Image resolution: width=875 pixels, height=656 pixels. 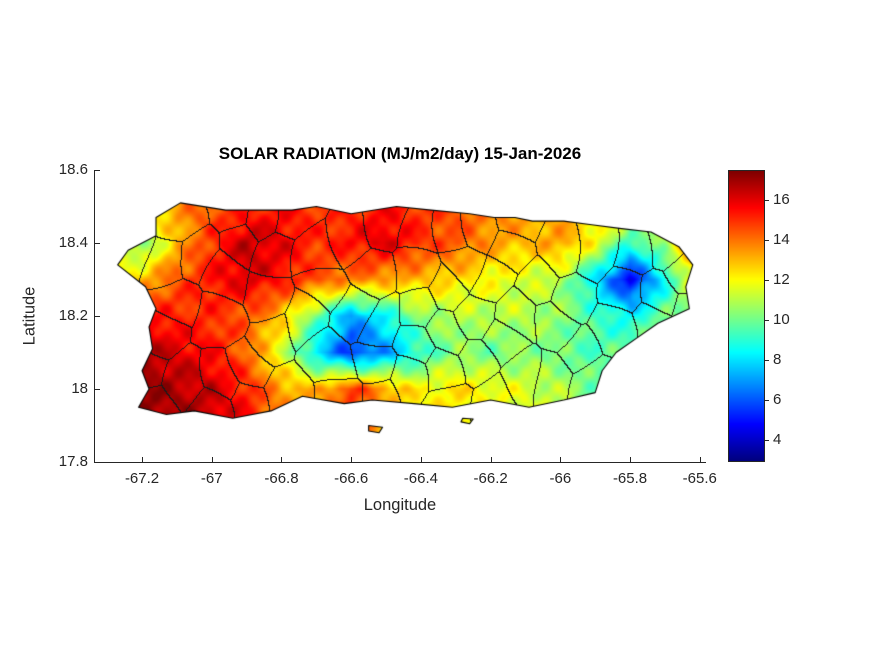 I want to click on x-tick-label: -67, so click(x=211, y=478).